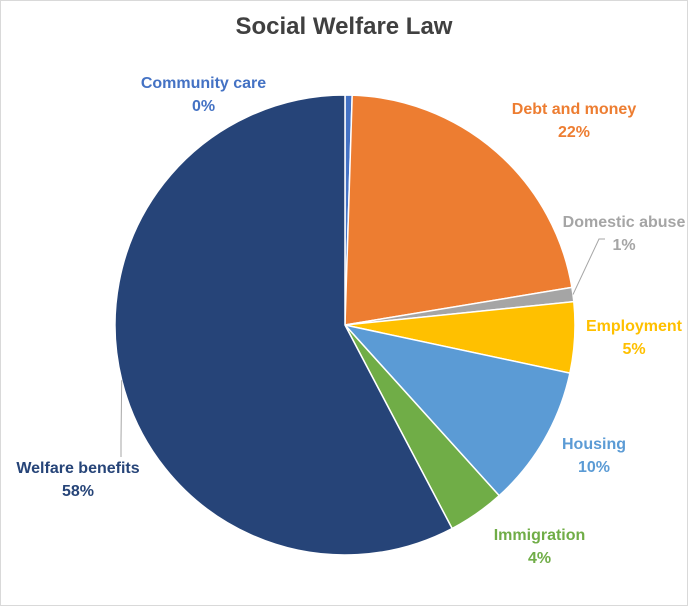 The width and height of the screenshot is (688, 606). I want to click on label-housing: Housing 10%, so click(594, 456).